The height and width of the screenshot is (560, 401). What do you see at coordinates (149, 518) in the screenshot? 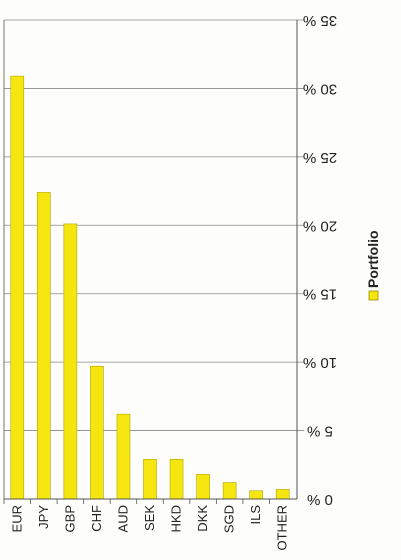
I see `category-label-sek: SEK` at bounding box center [149, 518].